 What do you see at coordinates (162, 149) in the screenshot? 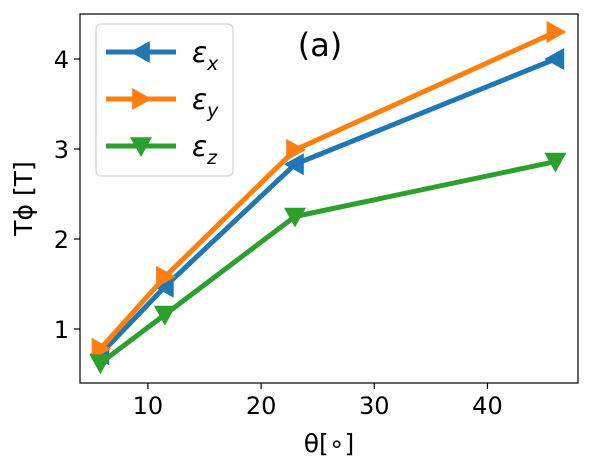
I see `legend-item-z: εz` at bounding box center [162, 149].